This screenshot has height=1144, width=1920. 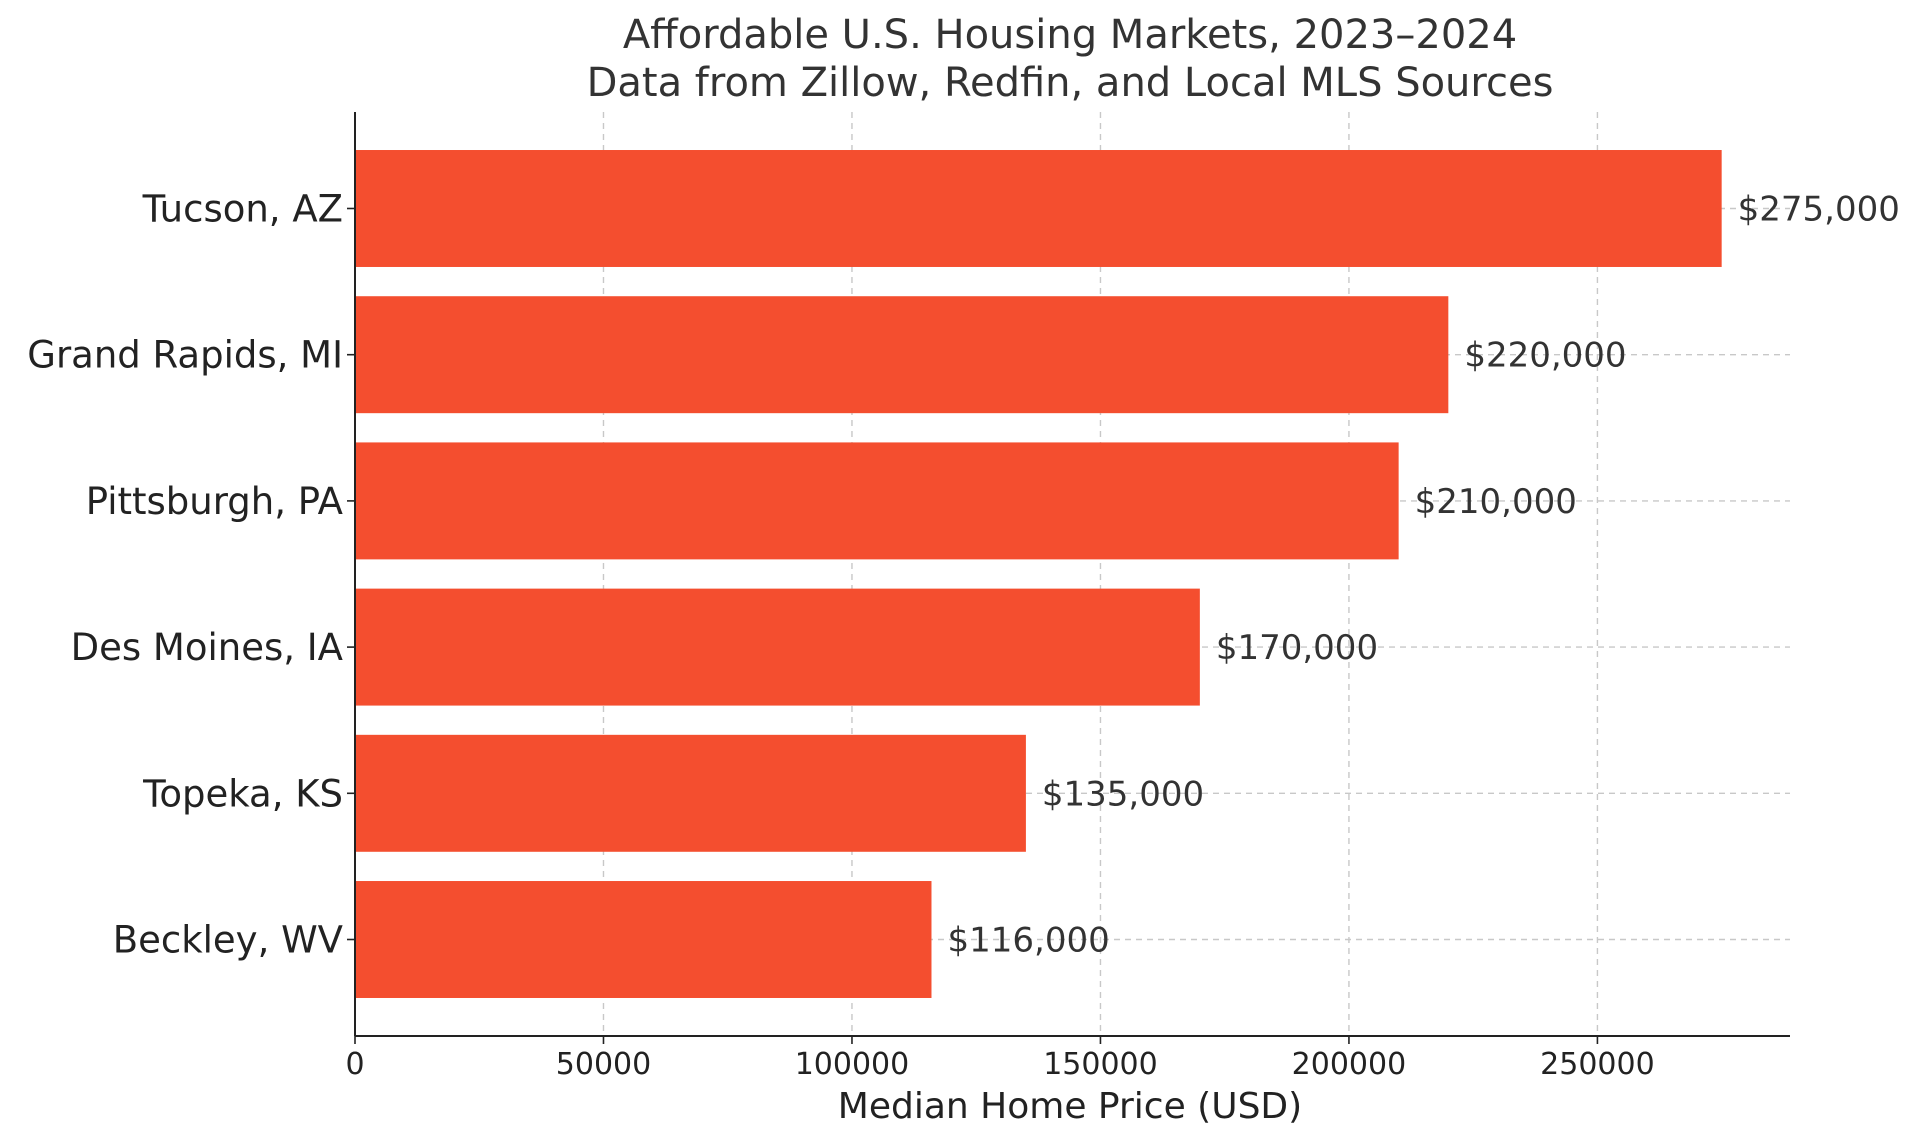 What do you see at coordinates (1028, 941) in the screenshot?
I see `bar-value-label: $116,000` at bounding box center [1028, 941].